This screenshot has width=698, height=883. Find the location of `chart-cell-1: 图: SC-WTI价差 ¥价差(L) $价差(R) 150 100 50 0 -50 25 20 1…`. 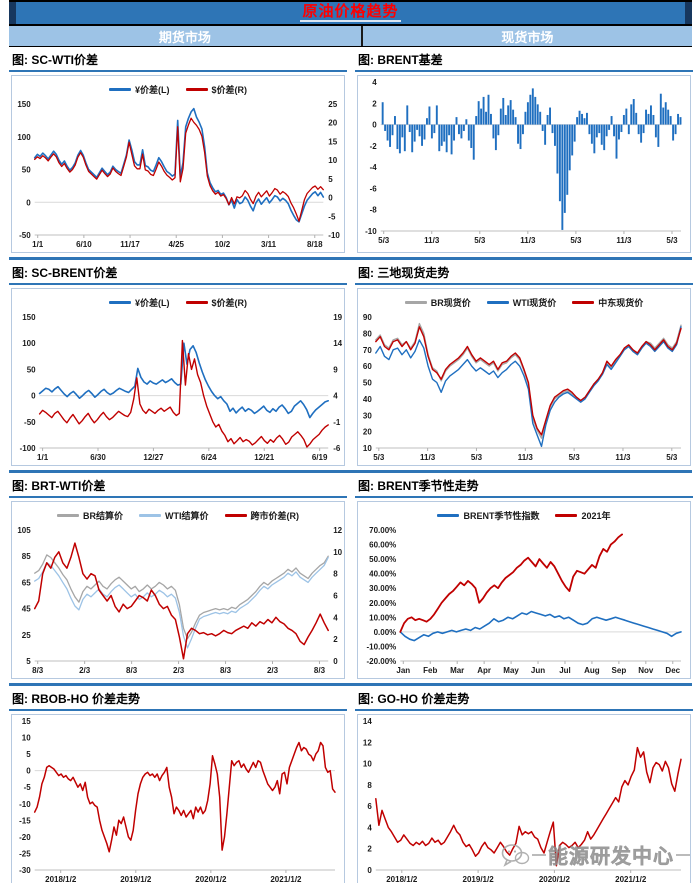

chart-cell-1: 图: SC-WTI价差 ¥价差(L) $价差(R) 150 100 50 0 -50 25 20 1… is located at coordinates (178, 151).